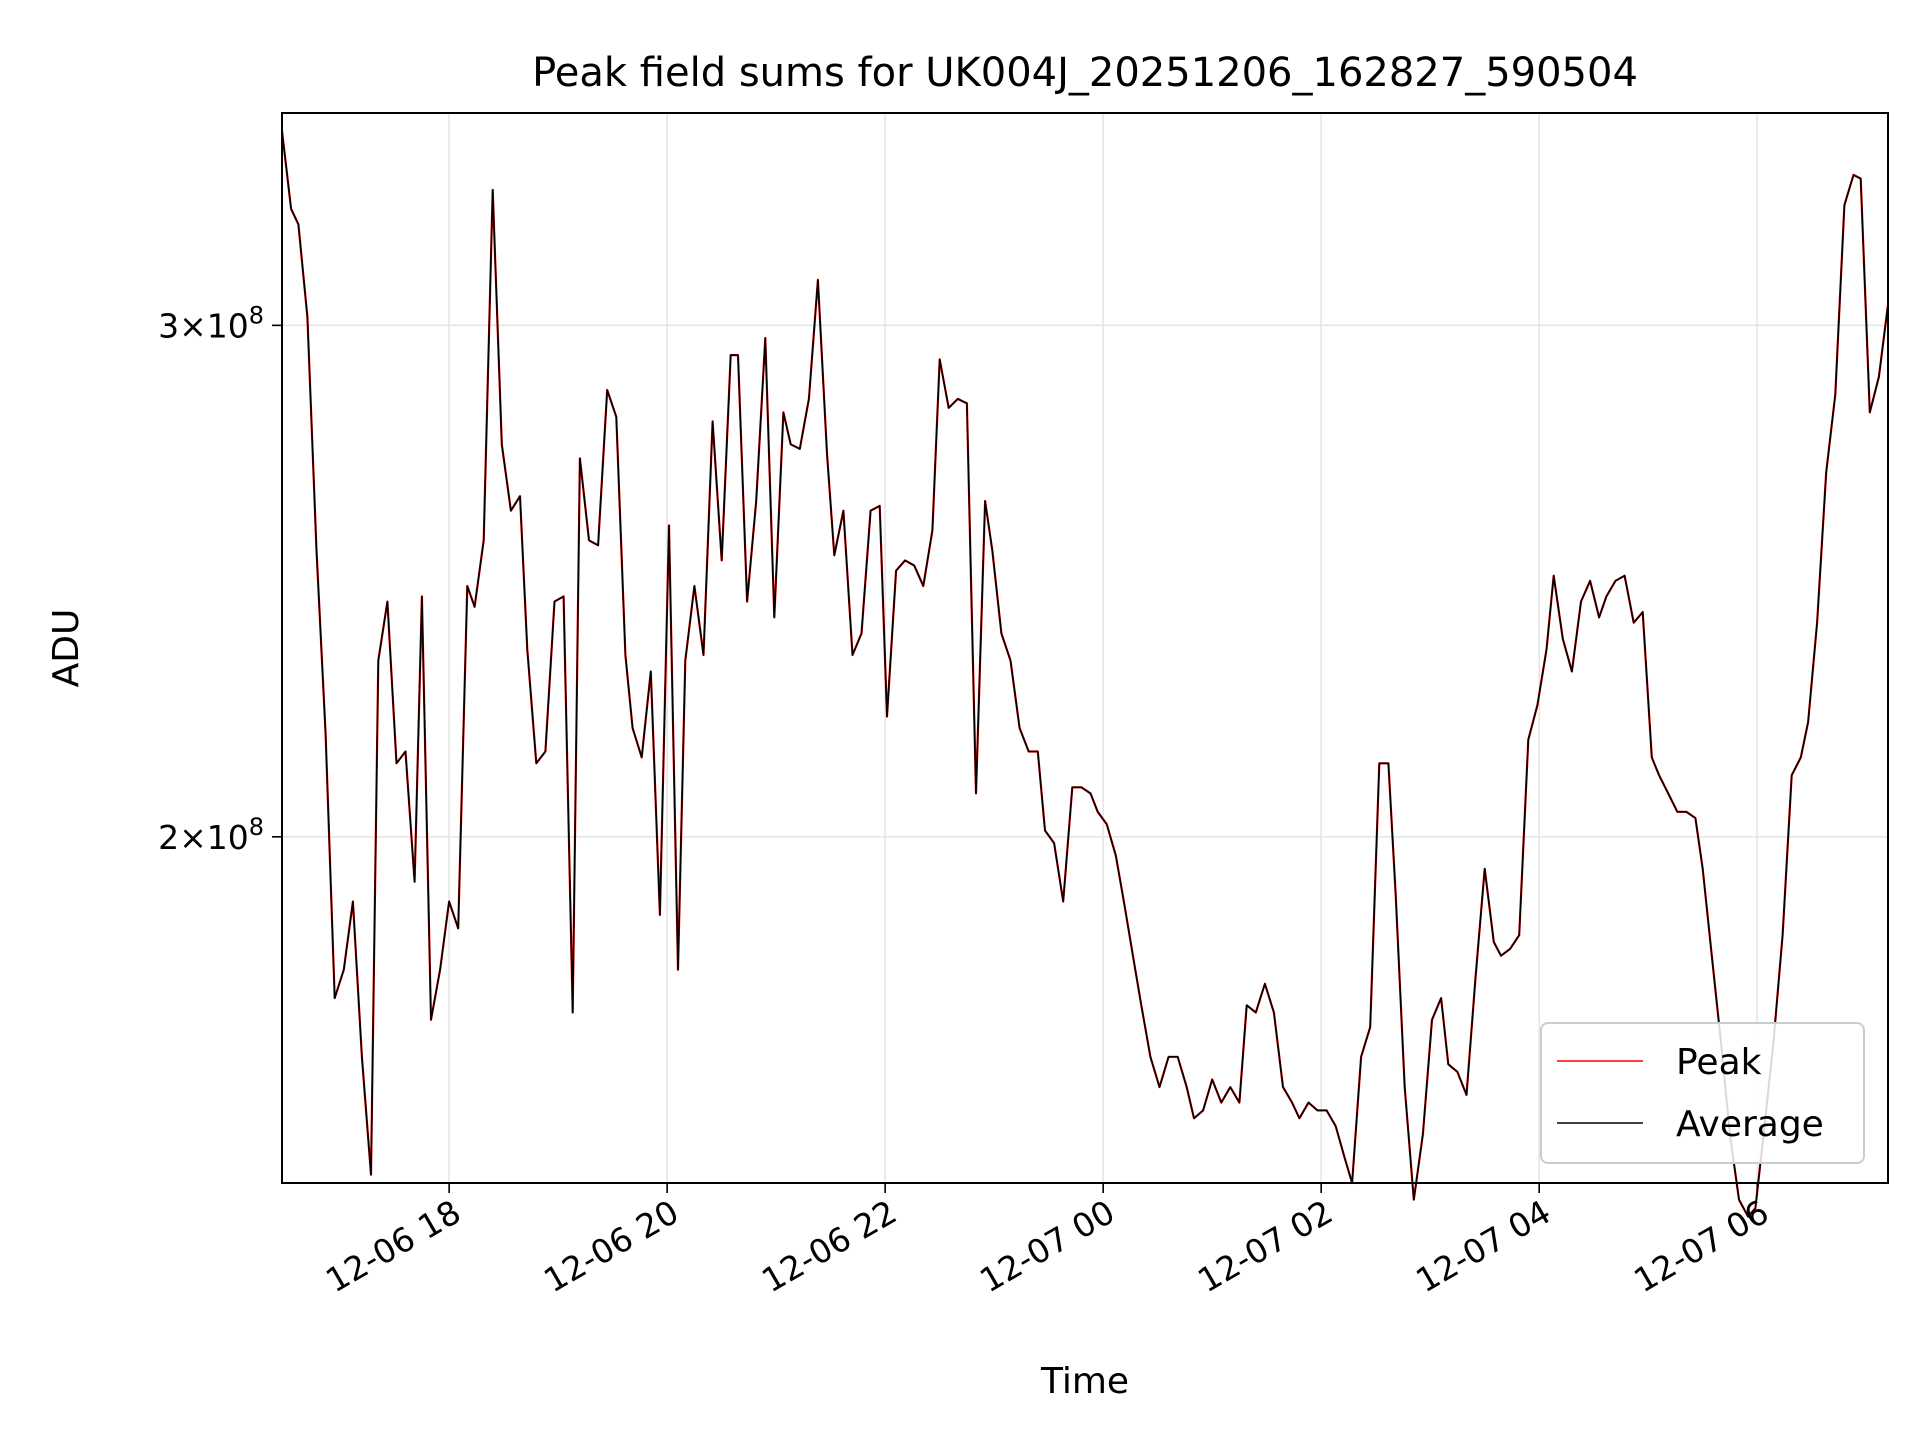 The height and width of the screenshot is (1440, 1920). I want to click on x-axis-label: Time, so click(1084, 1381).